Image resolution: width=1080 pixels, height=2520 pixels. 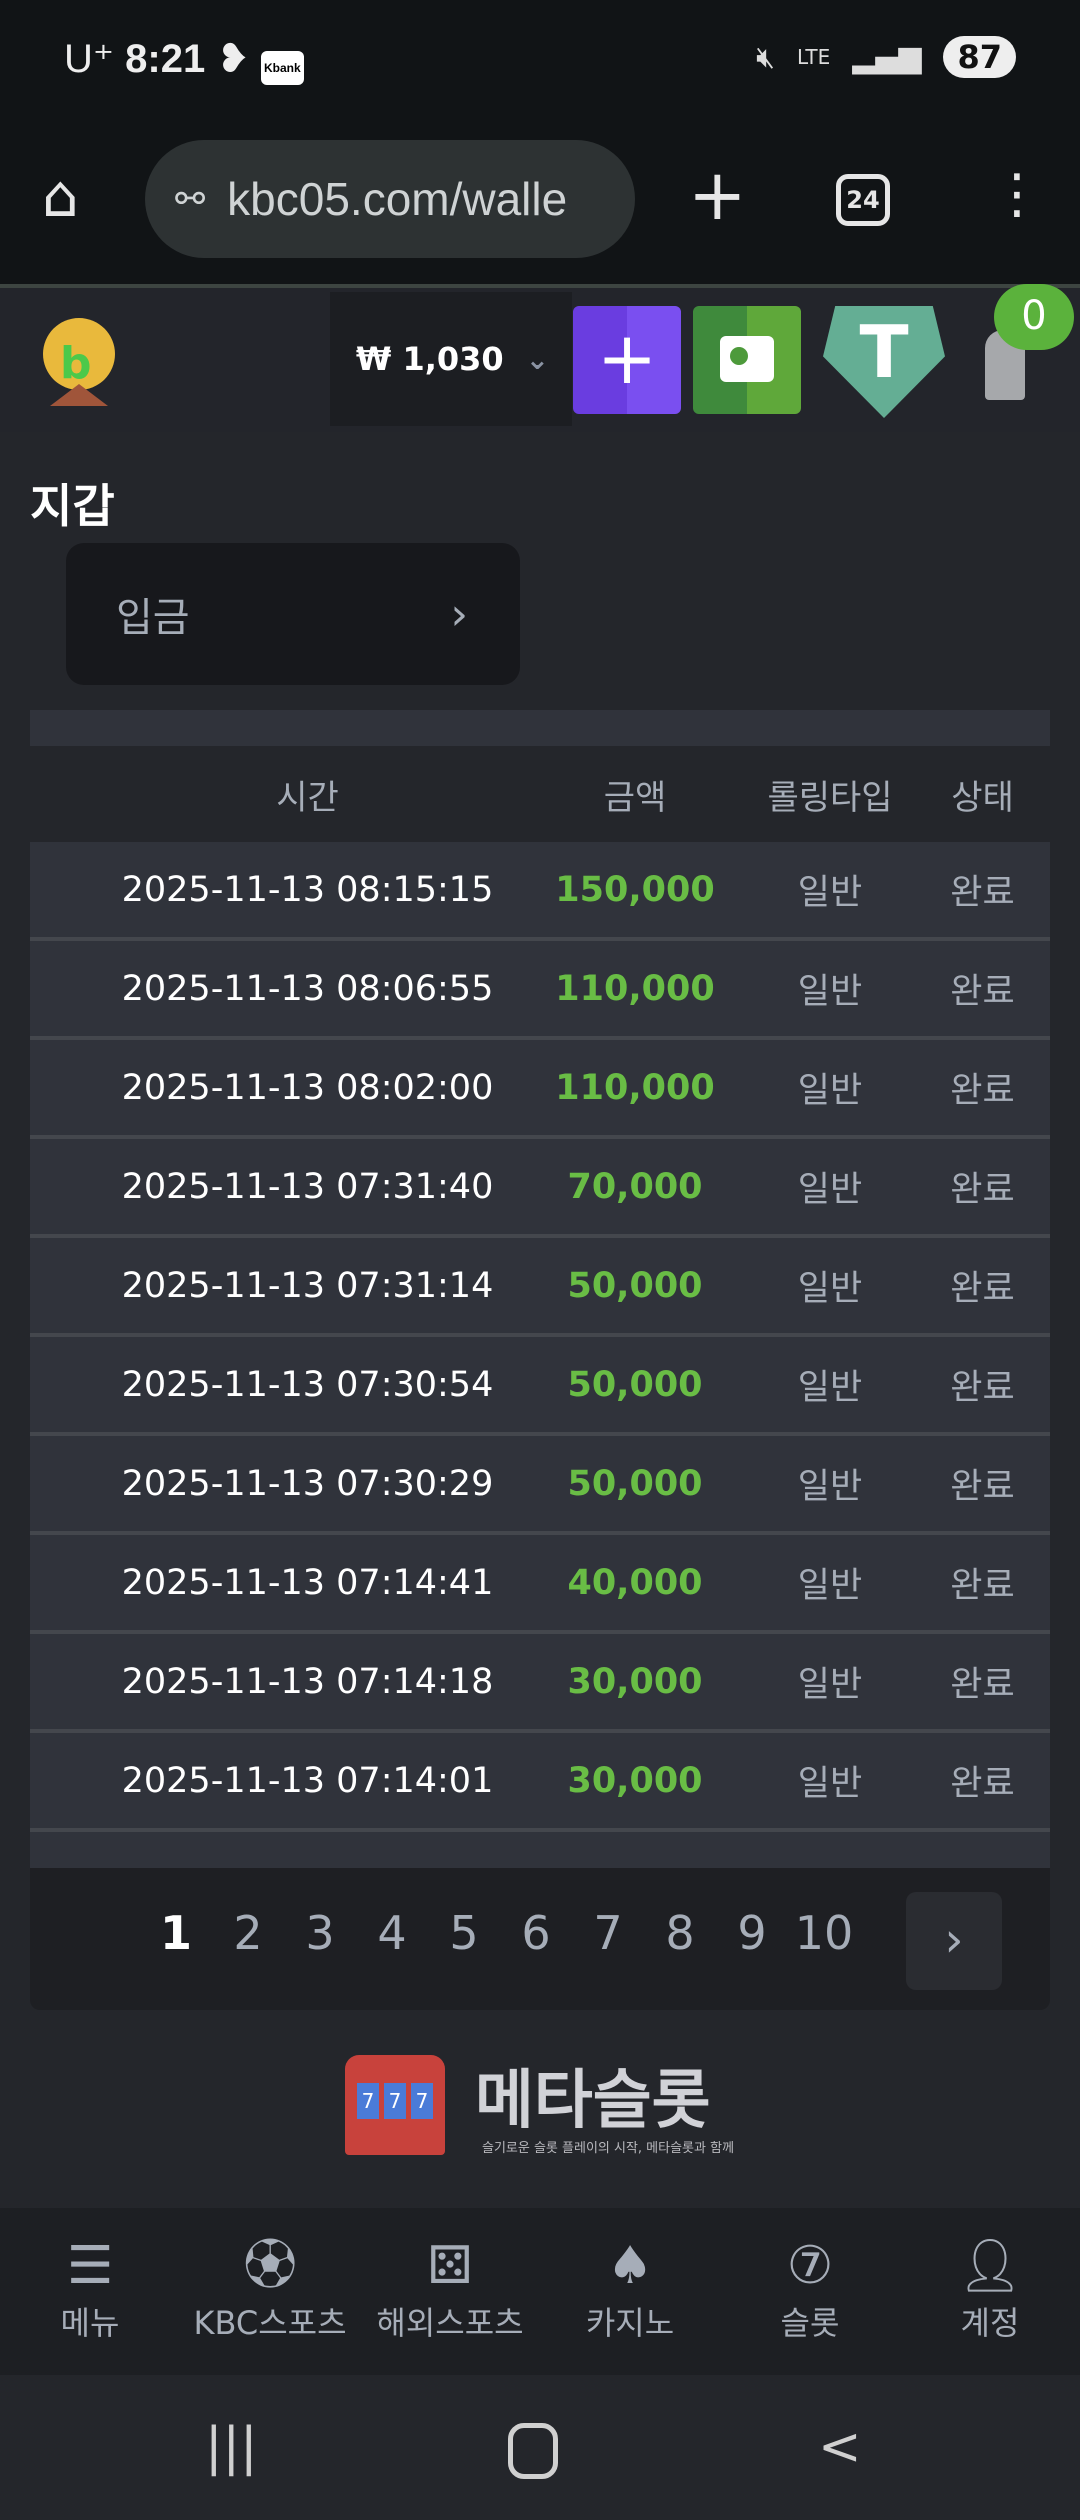 I want to click on more-menu-icon: ⋮, so click(x=1017, y=193).